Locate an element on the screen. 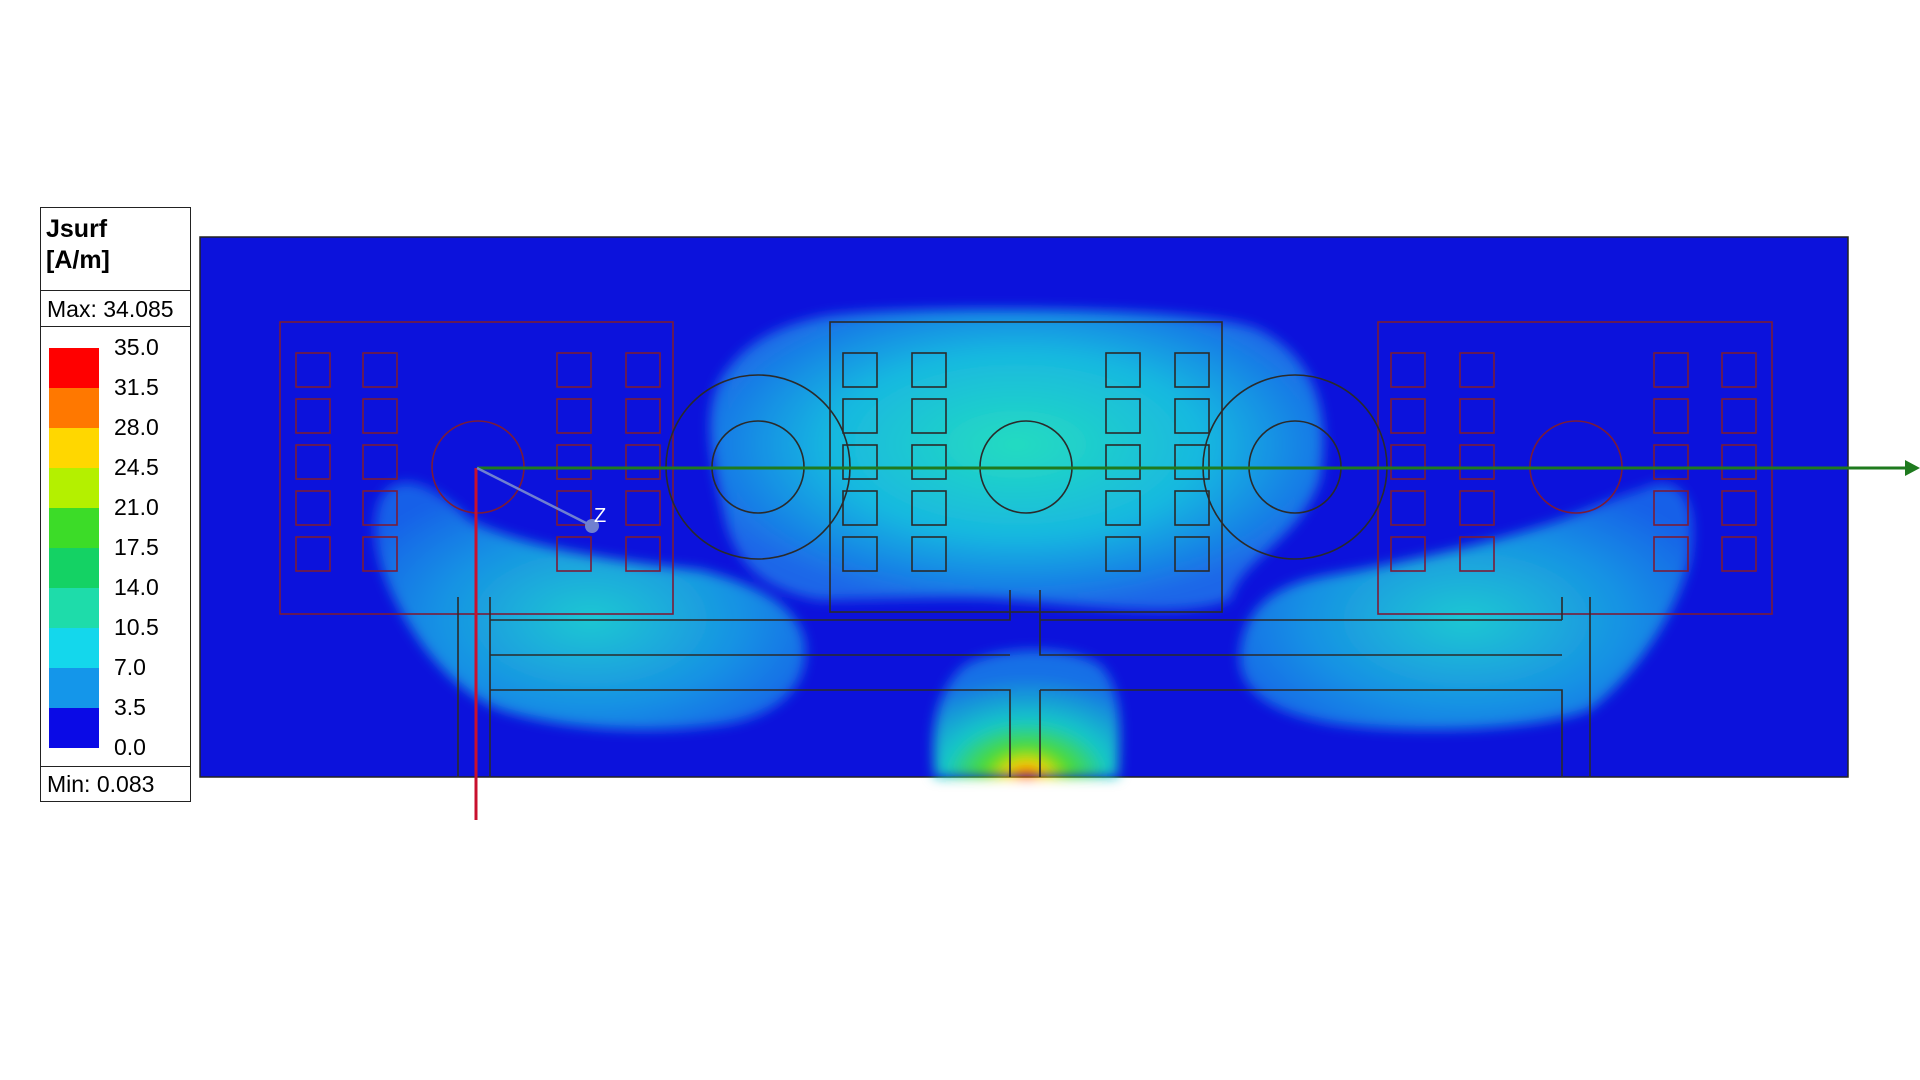  x-axis-arrow is located at coordinates (1912, 468).